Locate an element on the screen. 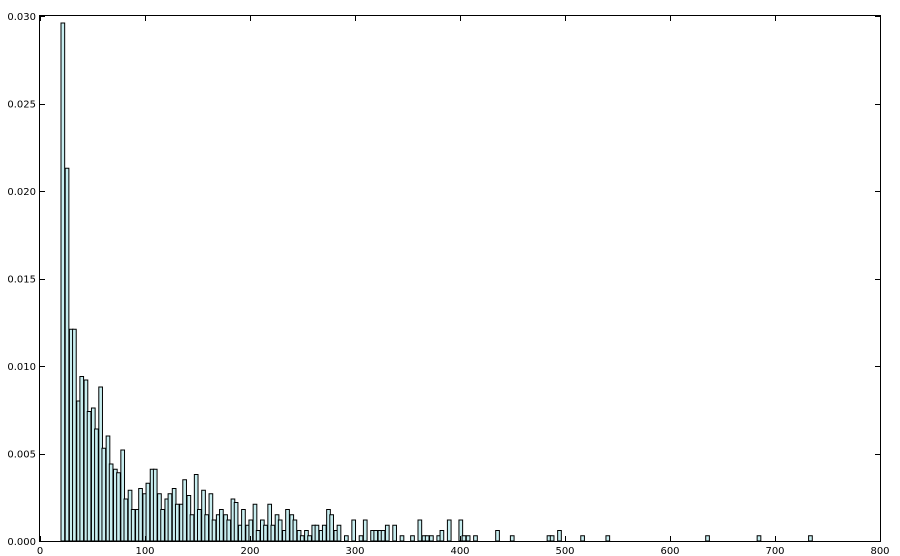 The height and width of the screenshot is (556, 900). x-tick-label: 200 is located at coordinates (249, 551).